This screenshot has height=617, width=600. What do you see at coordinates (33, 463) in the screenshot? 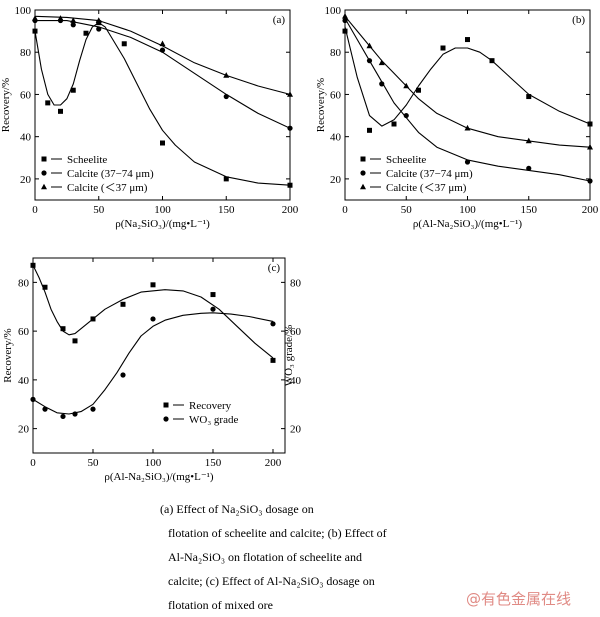
I see `x-tick-label: 0` at bounding box center [33, 463].